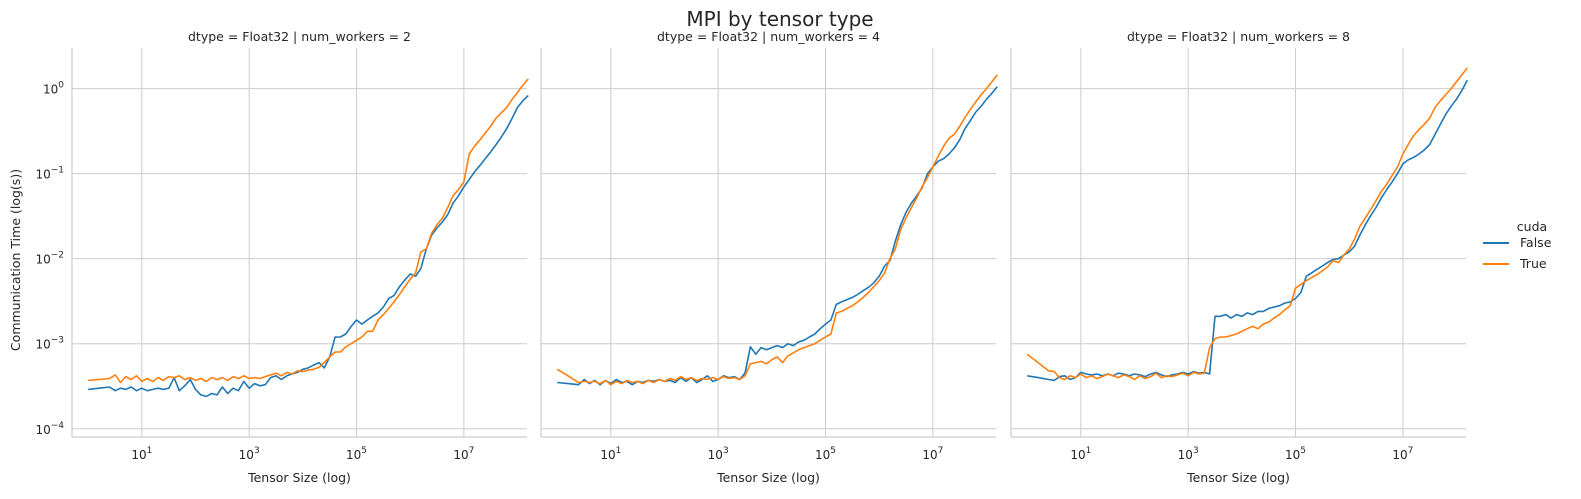 The image size is (1581, 499). I want to click on y-tick-label: 10⁻², so click(49, 259).